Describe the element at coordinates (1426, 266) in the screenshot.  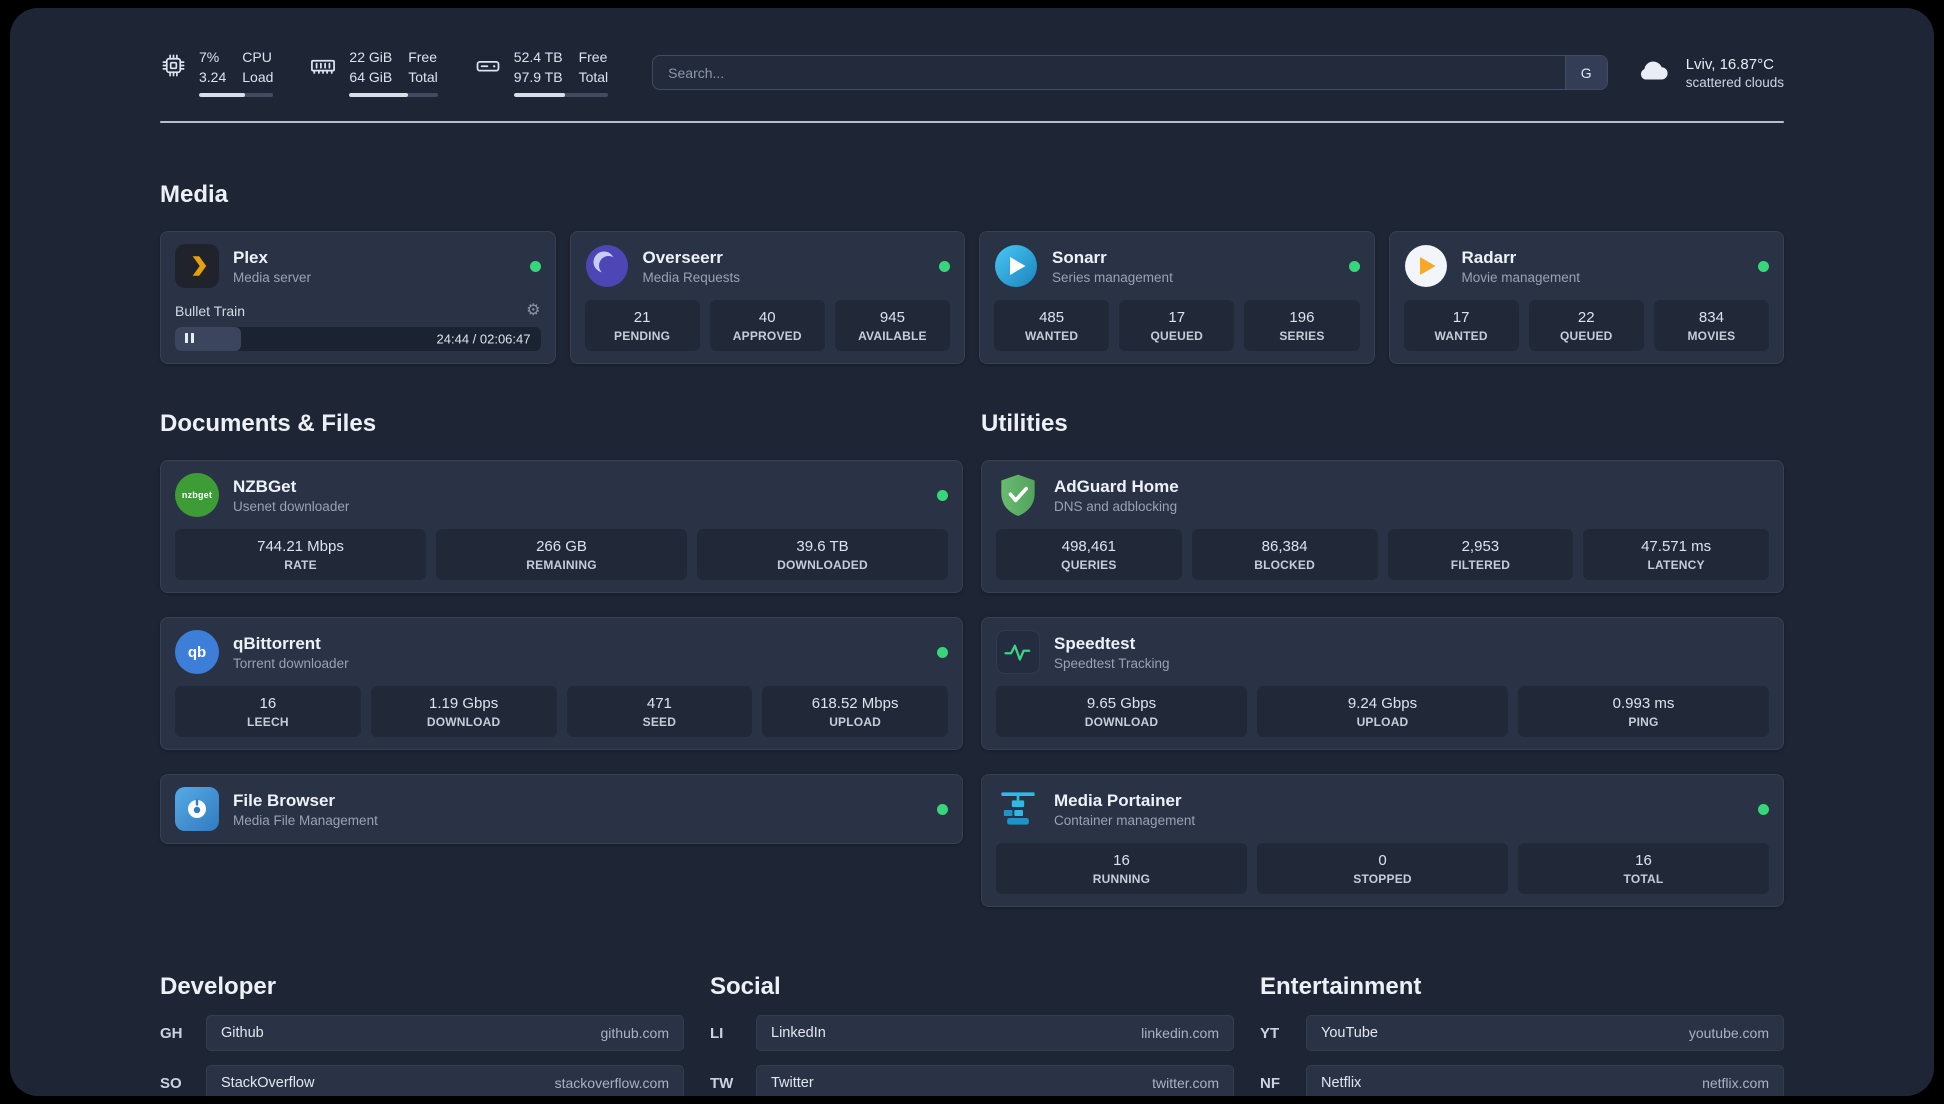
I see `radarr-icon` at that location.